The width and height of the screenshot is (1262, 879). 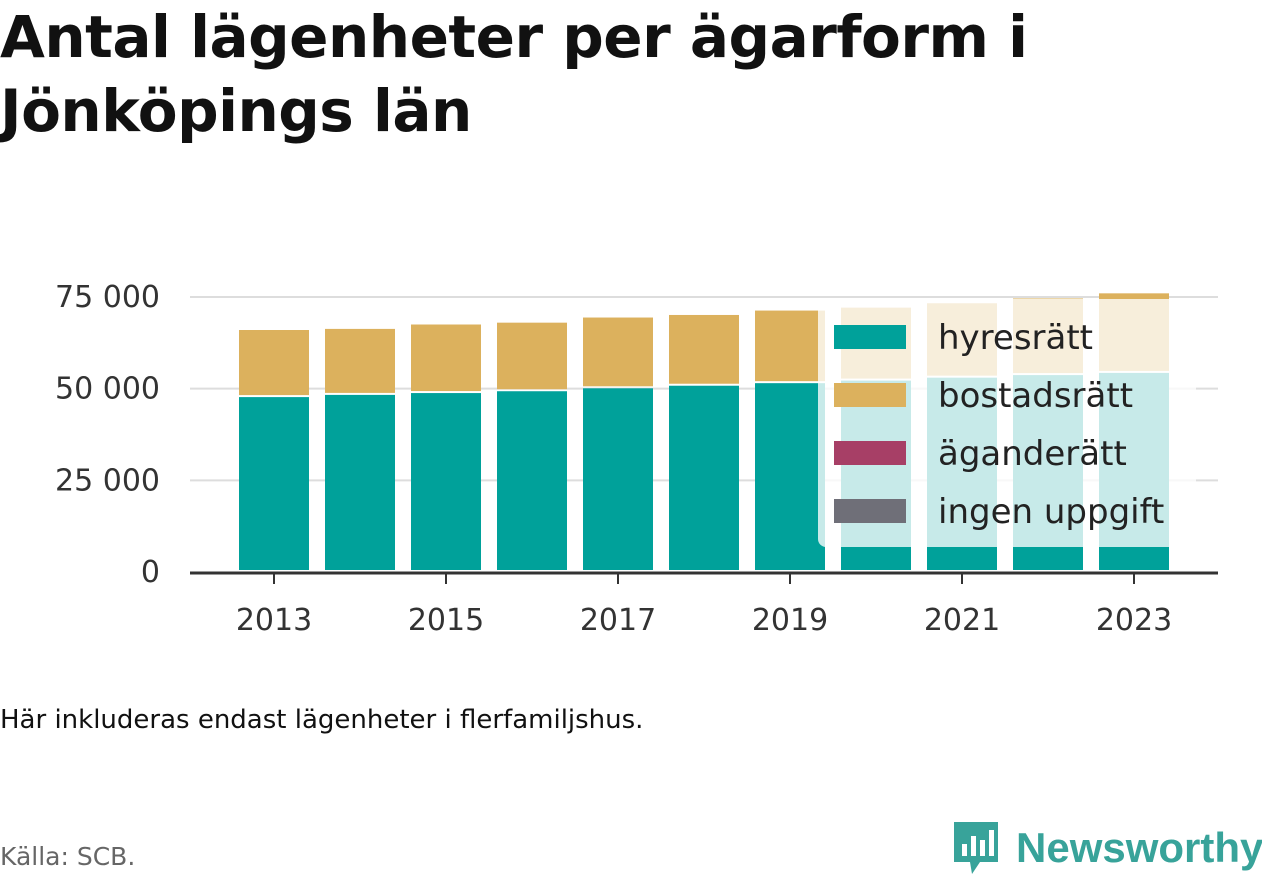 What do you see at coordinates (1139, 847) in the screenshot?
I see `logo-text: Newsworthy` at bounding box center [1139, 847].